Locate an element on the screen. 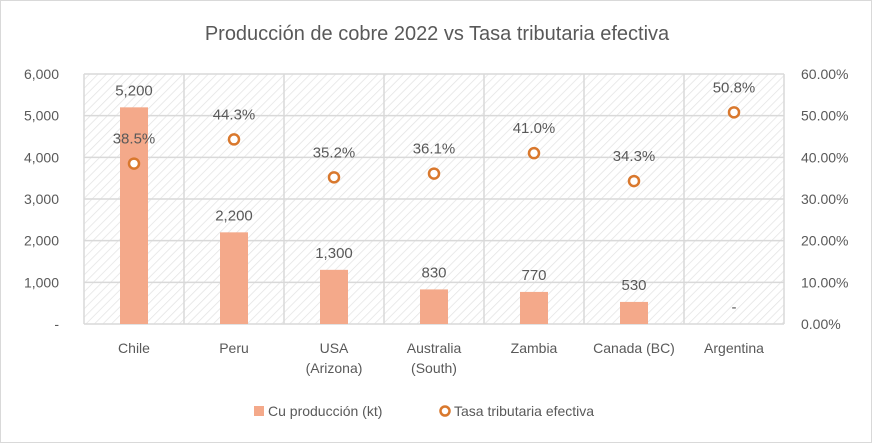 This screenshot has width=872, height=447. right-tick-label: 40.00% is located at coordinates (824, 157).